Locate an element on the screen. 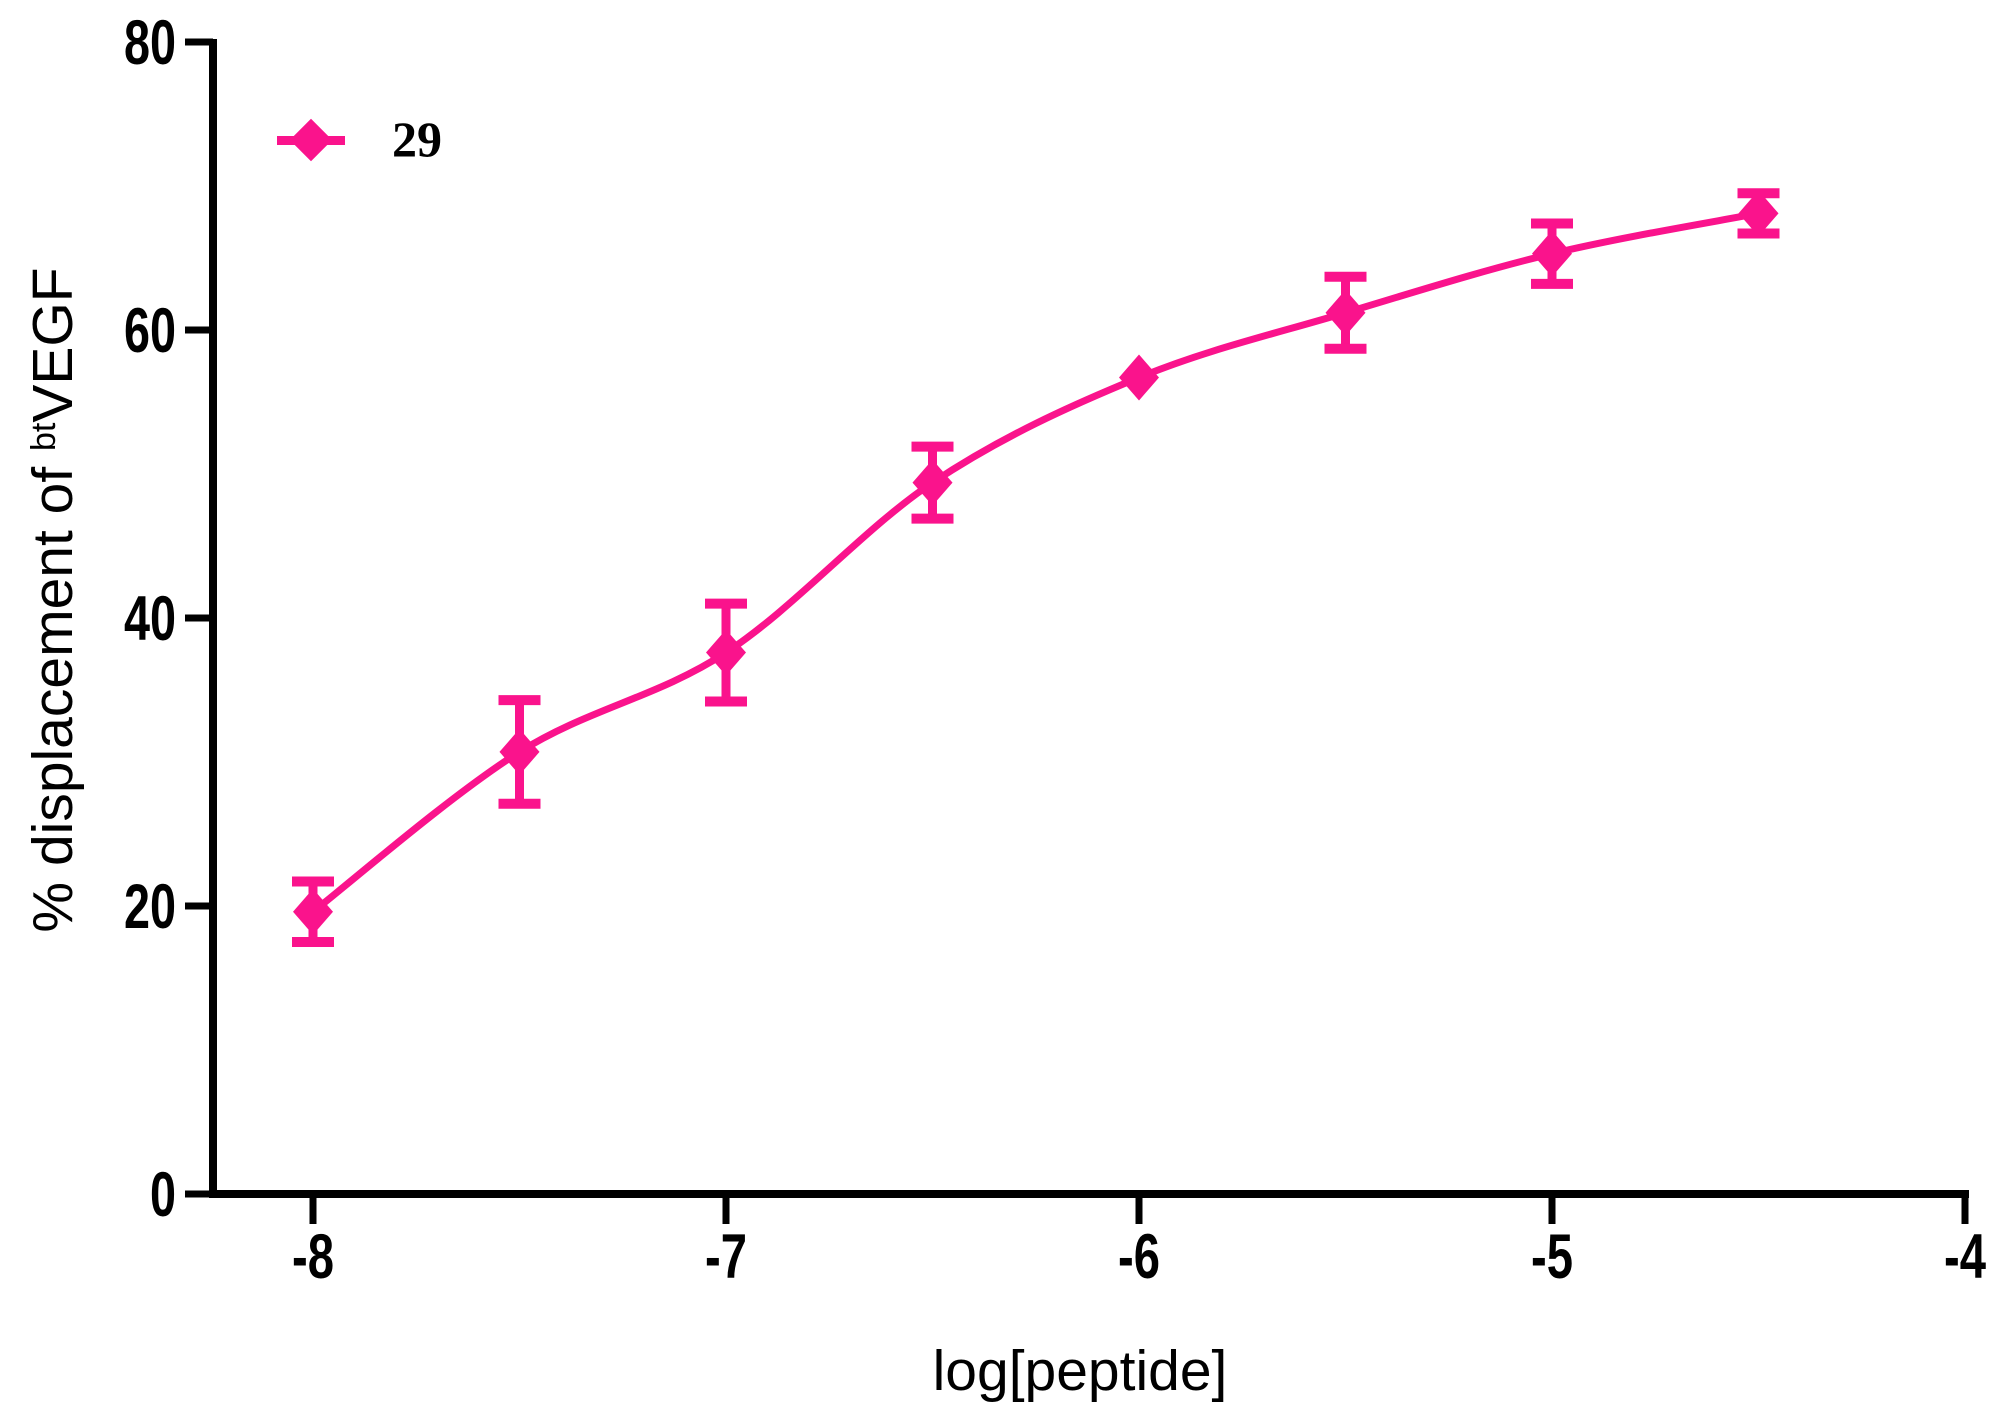  y-tick-label: 0 is located at coordinates (163, 1195).